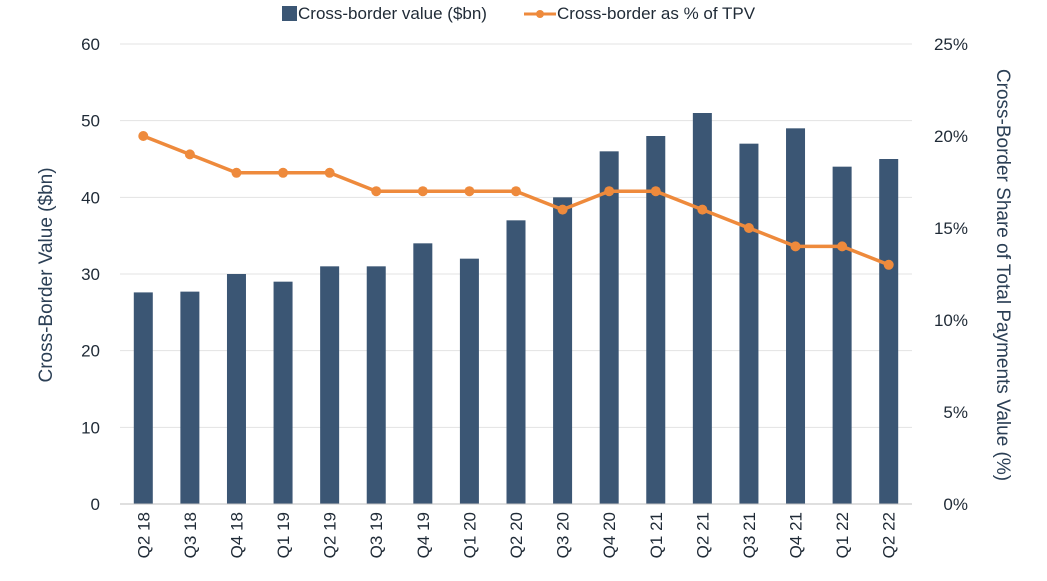 This screenshot has height=581, width=1047. I want to click on y-tick-label: 40, so click(90, 197).